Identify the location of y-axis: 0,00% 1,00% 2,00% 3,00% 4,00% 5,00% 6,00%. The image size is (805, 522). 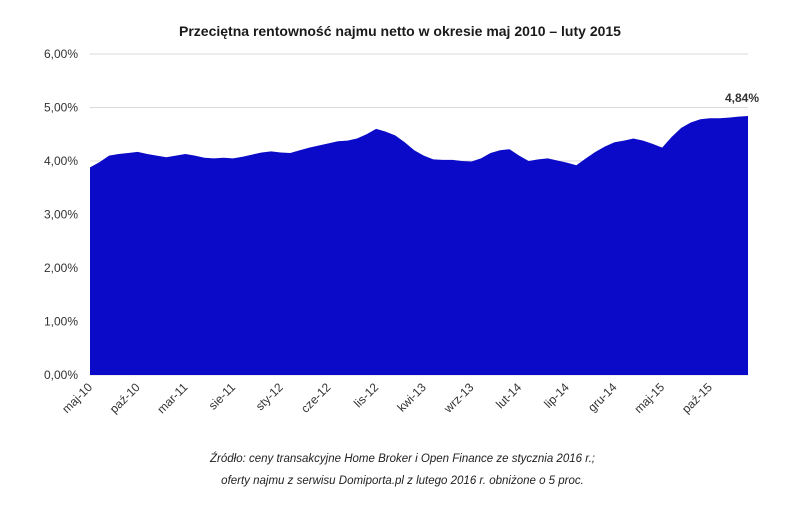
(61, 214).